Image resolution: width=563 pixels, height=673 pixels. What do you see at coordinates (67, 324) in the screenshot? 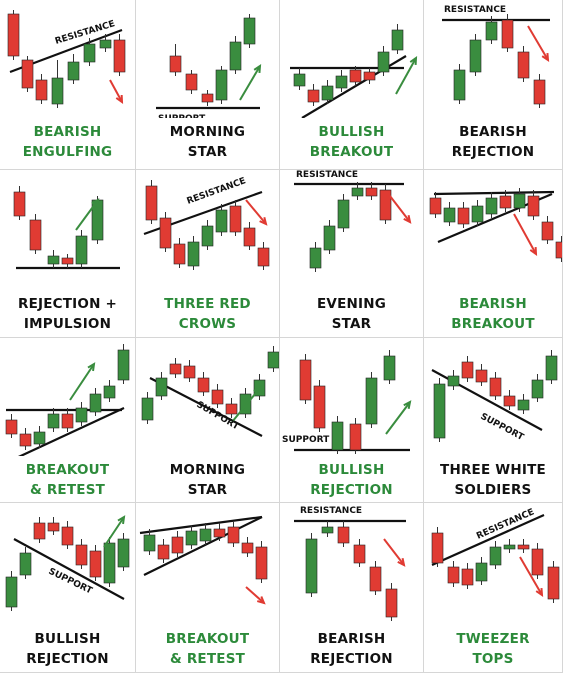
I see `pattern-title-line: IMPULSION` at bounding box center [67, 324].